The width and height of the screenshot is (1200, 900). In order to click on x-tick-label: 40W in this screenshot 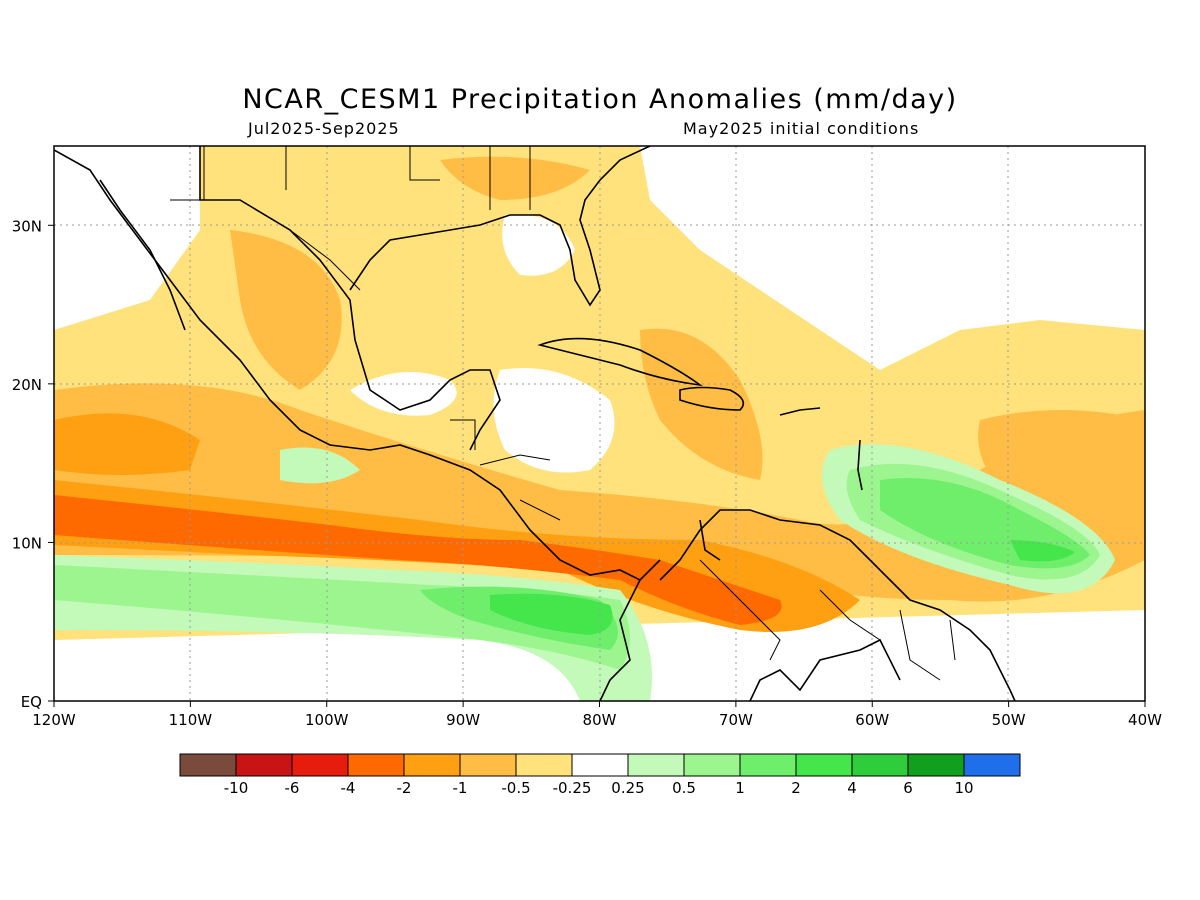, I will do `click(1145, 720)`.